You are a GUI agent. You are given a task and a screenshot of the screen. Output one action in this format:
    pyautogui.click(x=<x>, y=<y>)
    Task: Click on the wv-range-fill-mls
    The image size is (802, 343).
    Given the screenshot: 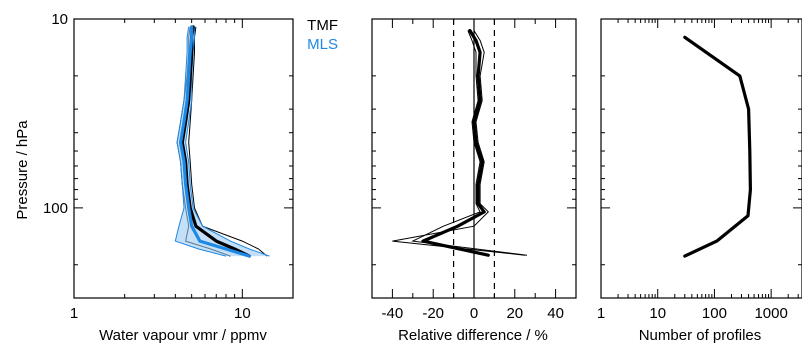 What is the action you would take?
    pyautogui.click(x=222, y=141)
    